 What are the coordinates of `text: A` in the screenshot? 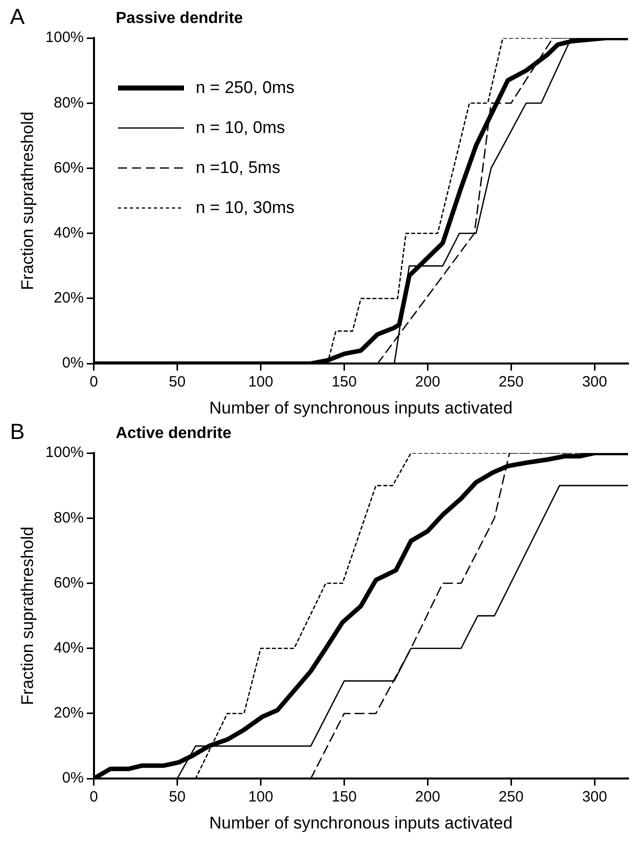 It's located at (17, 17).